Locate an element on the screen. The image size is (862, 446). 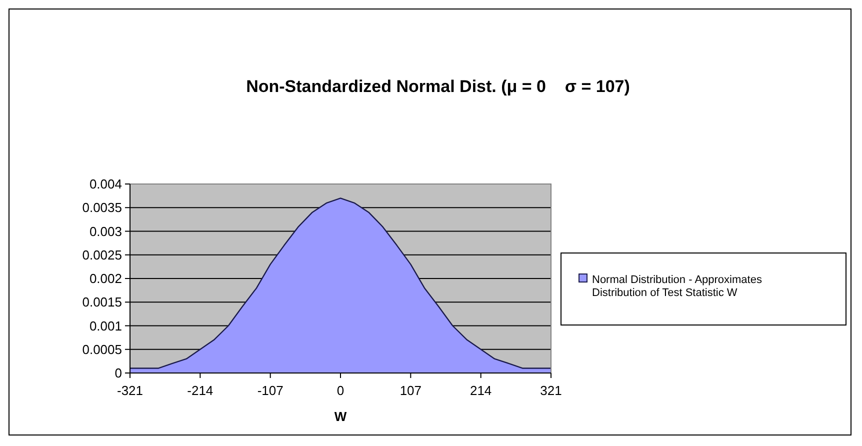
y-tick-label: 0.002 is located at coordinates (105, 278).